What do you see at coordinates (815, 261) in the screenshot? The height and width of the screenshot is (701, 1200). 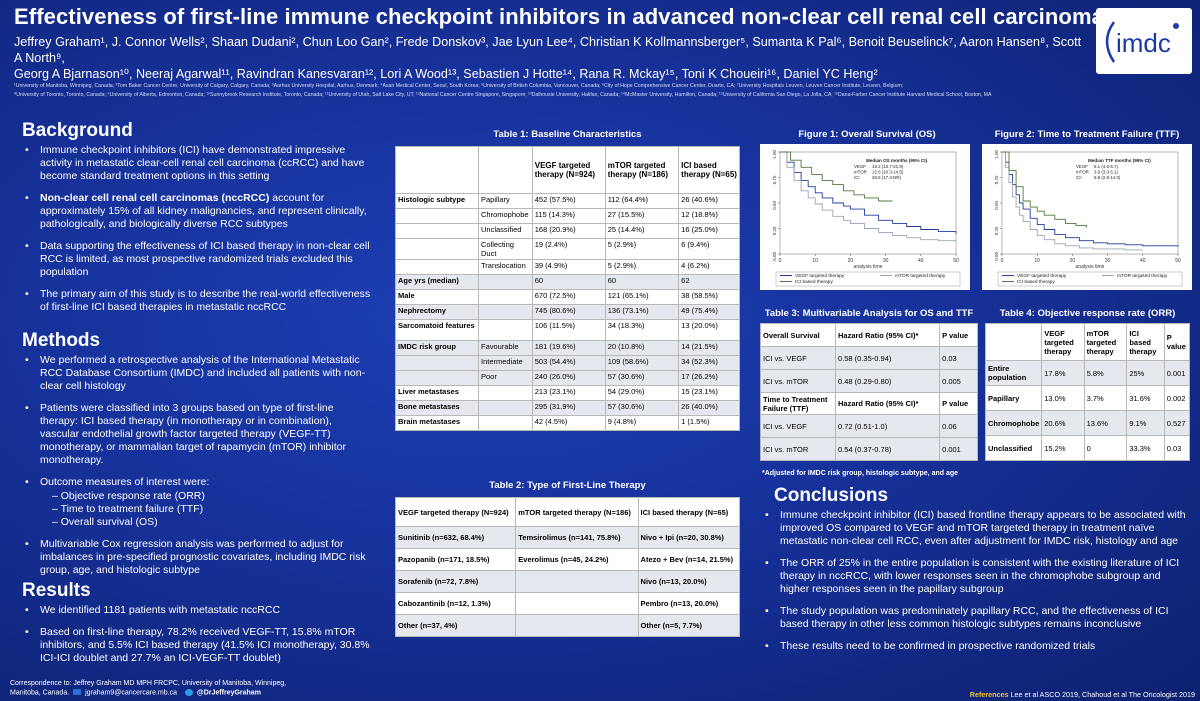 I see `x-tick-label: 10` at bounding box center [815, 261].